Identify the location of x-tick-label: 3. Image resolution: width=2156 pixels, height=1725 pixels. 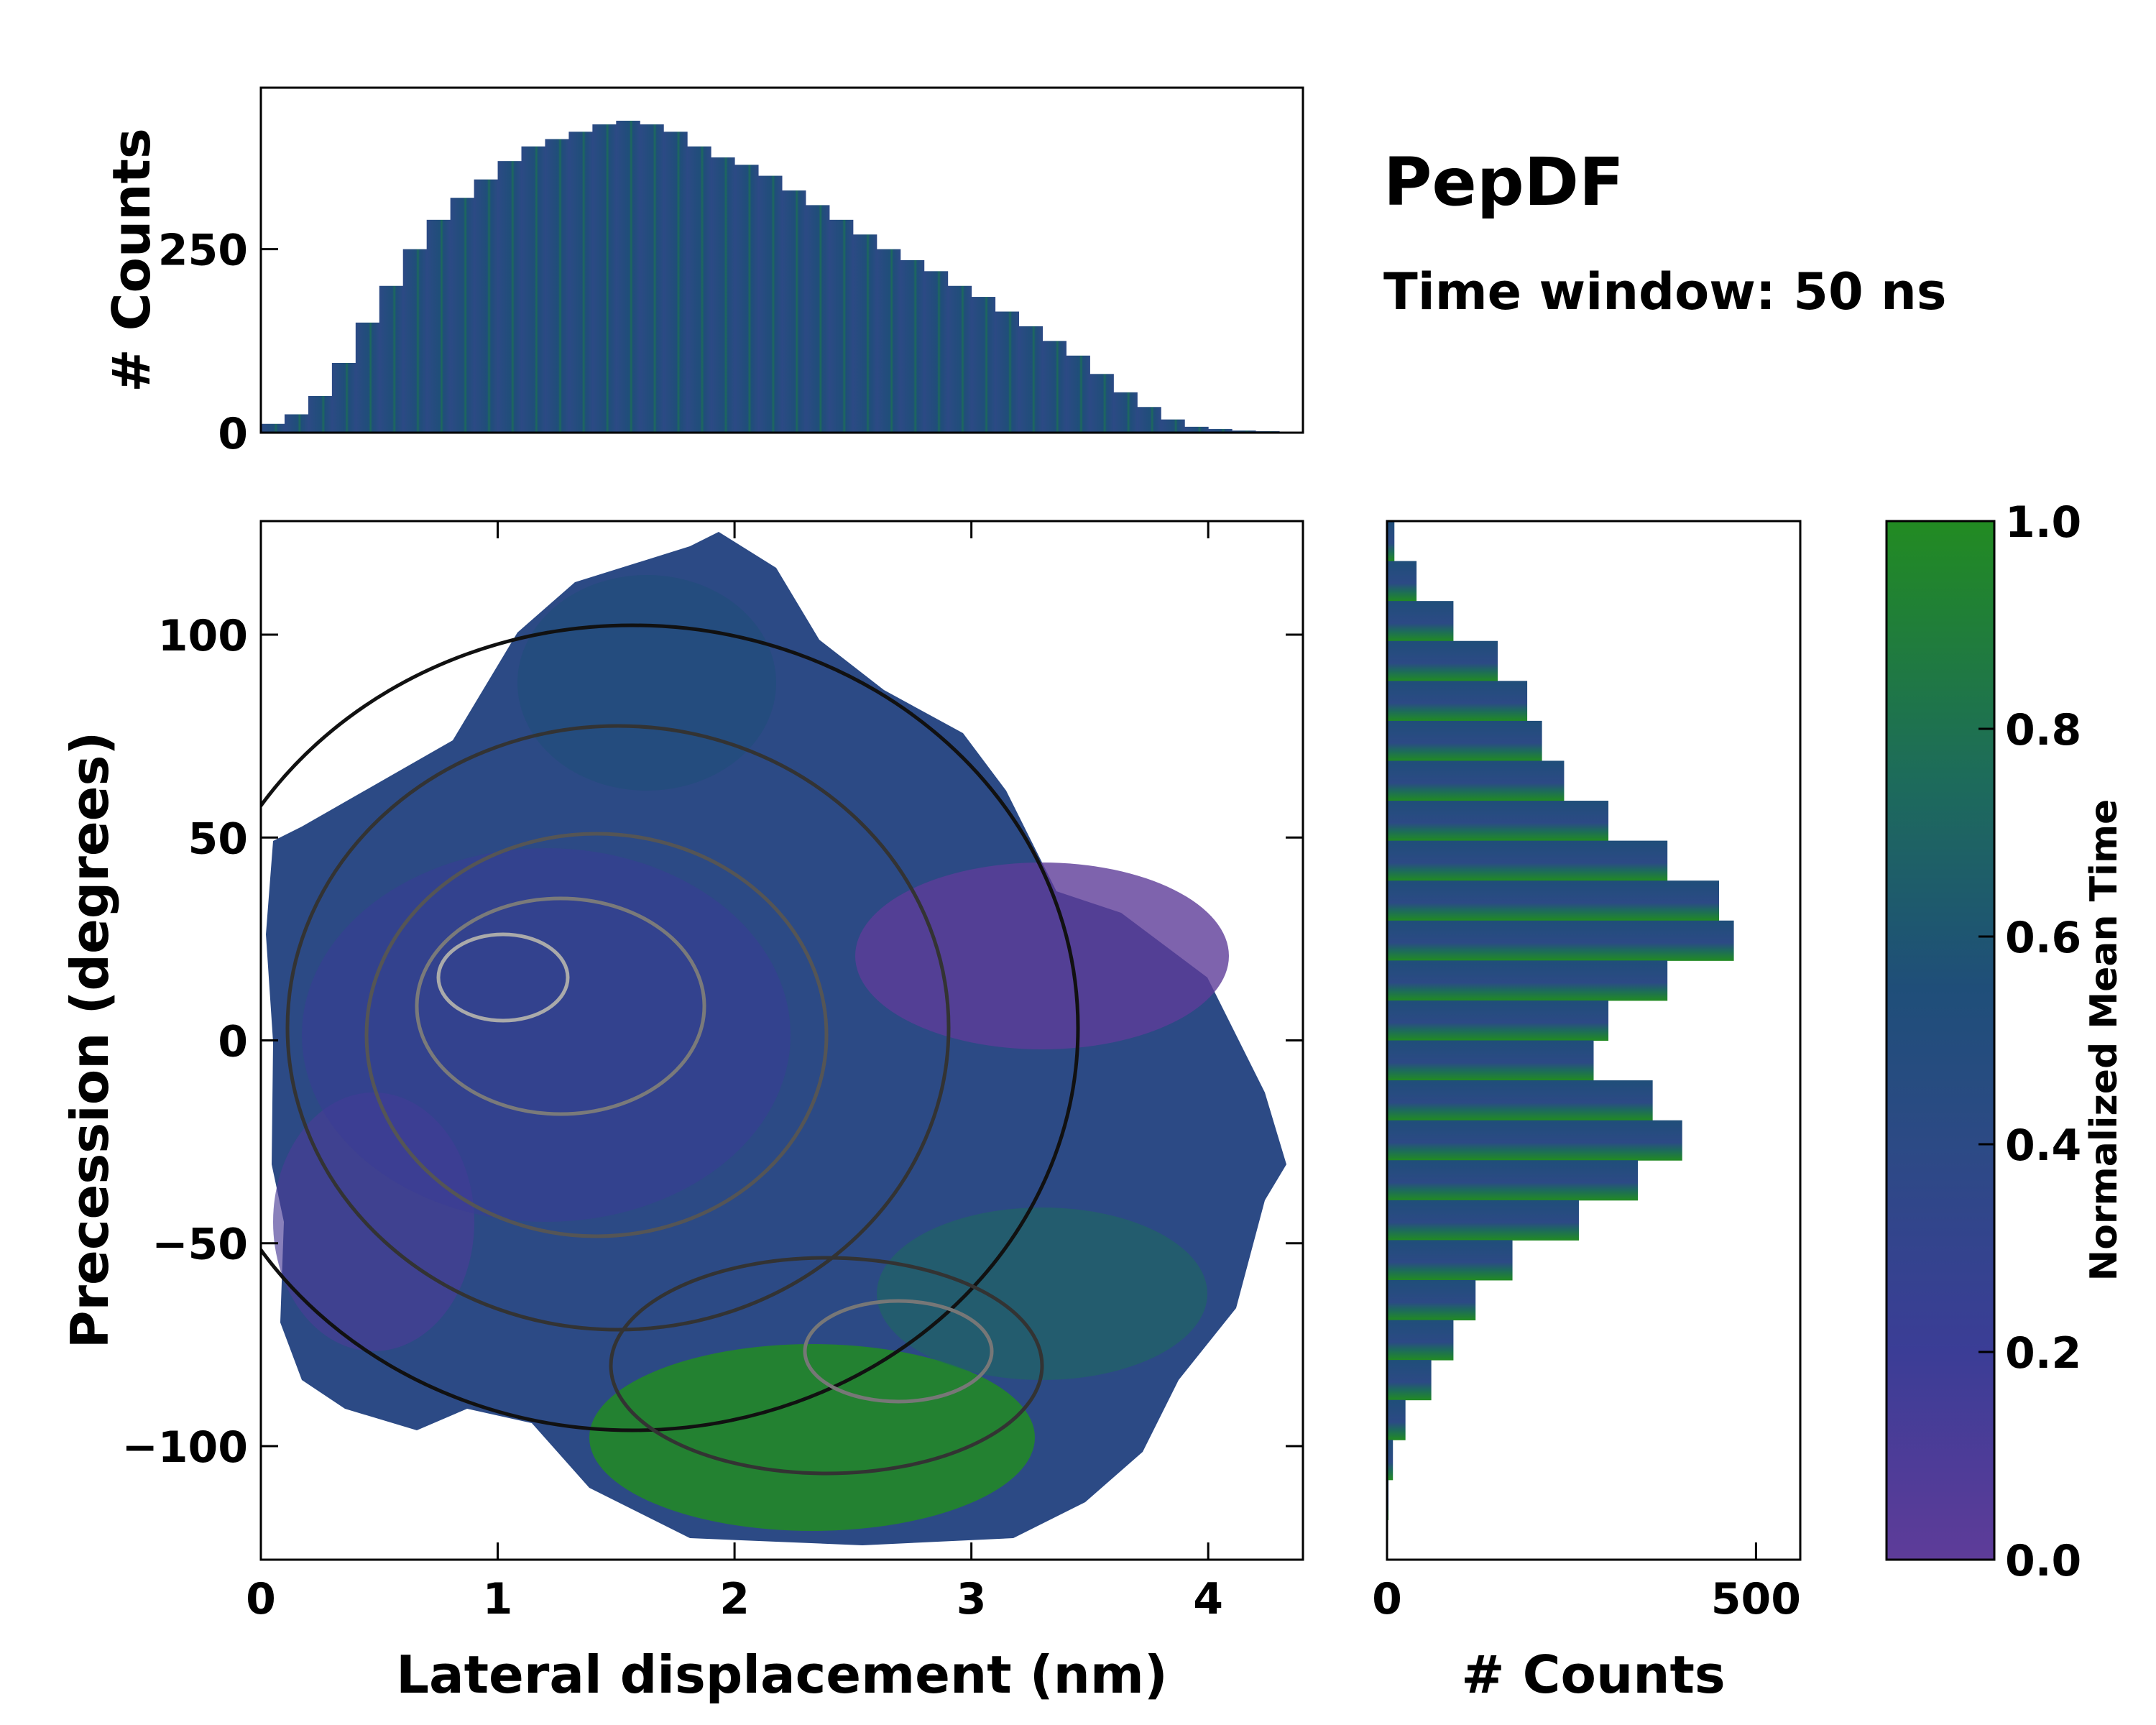
(972, 1599).